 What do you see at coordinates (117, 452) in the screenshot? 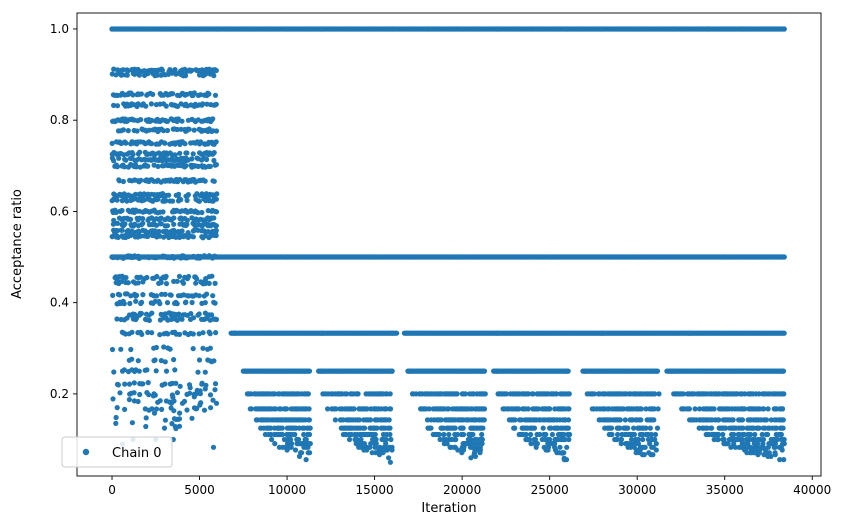
I see `legend: Chain 0` at bounding box center [117, 452].